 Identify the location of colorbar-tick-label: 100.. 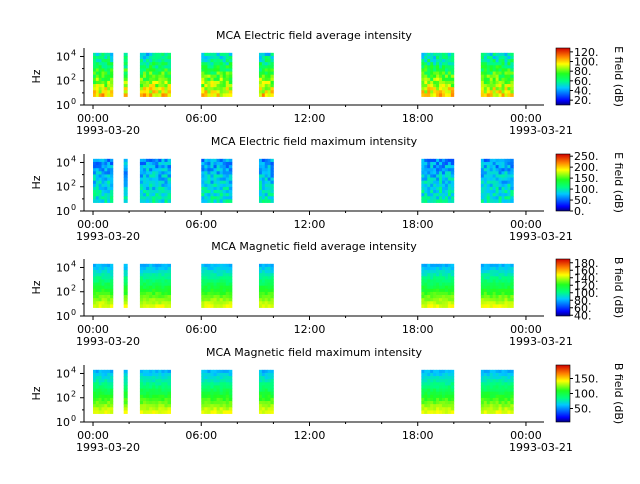
(586, 62).